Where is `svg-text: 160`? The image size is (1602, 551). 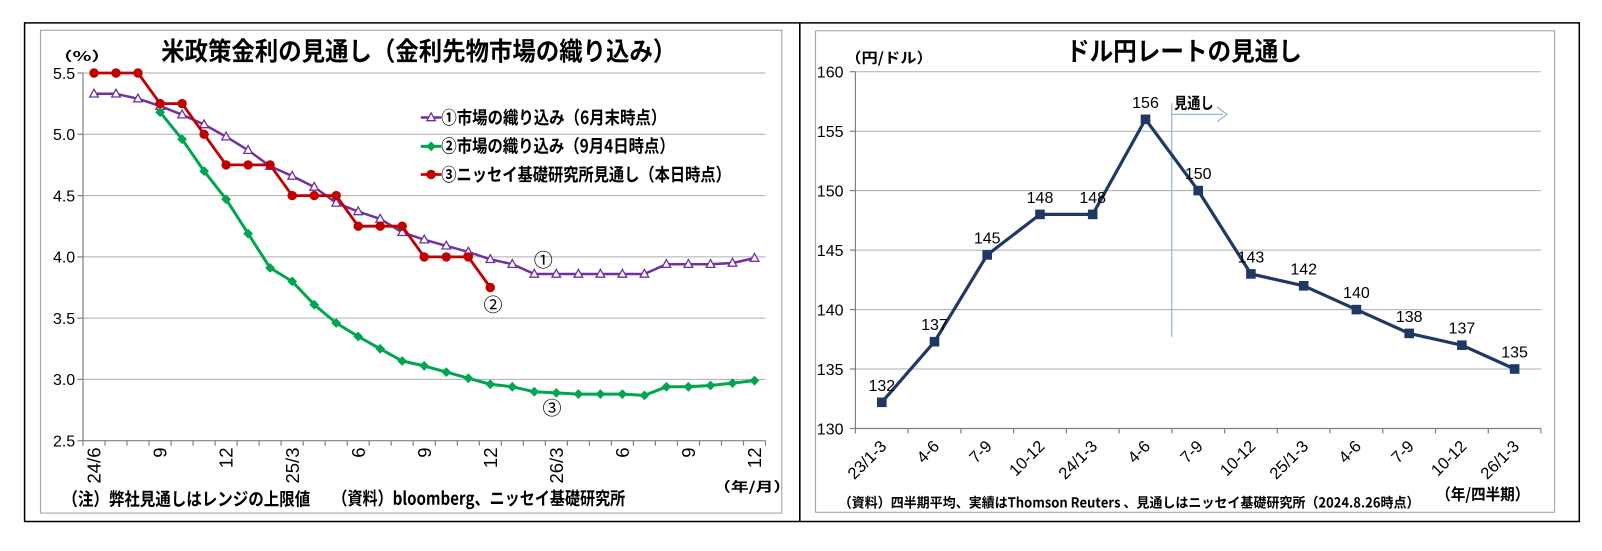 svg-text: 160 is located at coordinates (830, 73).